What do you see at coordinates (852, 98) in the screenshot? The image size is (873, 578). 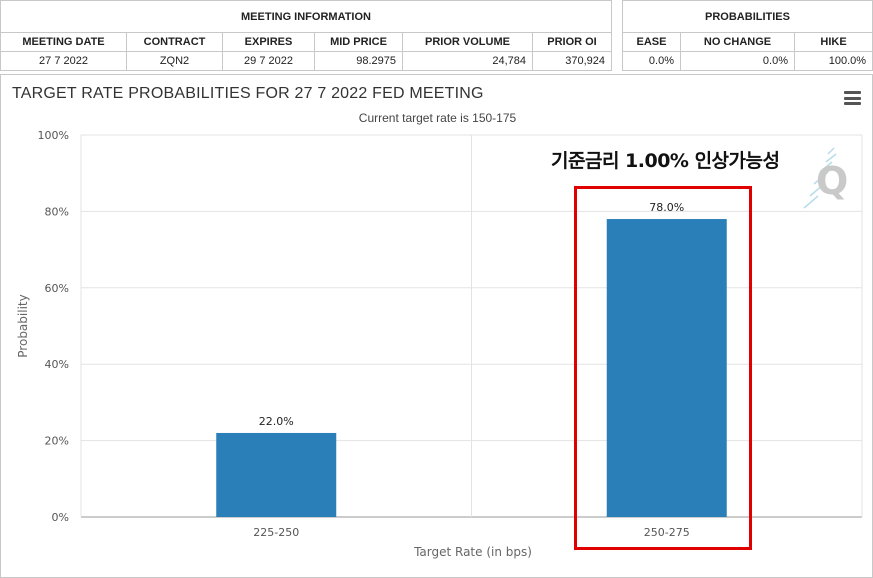 I see `hamburger-menu-icon` at bounding box center [852, 98].